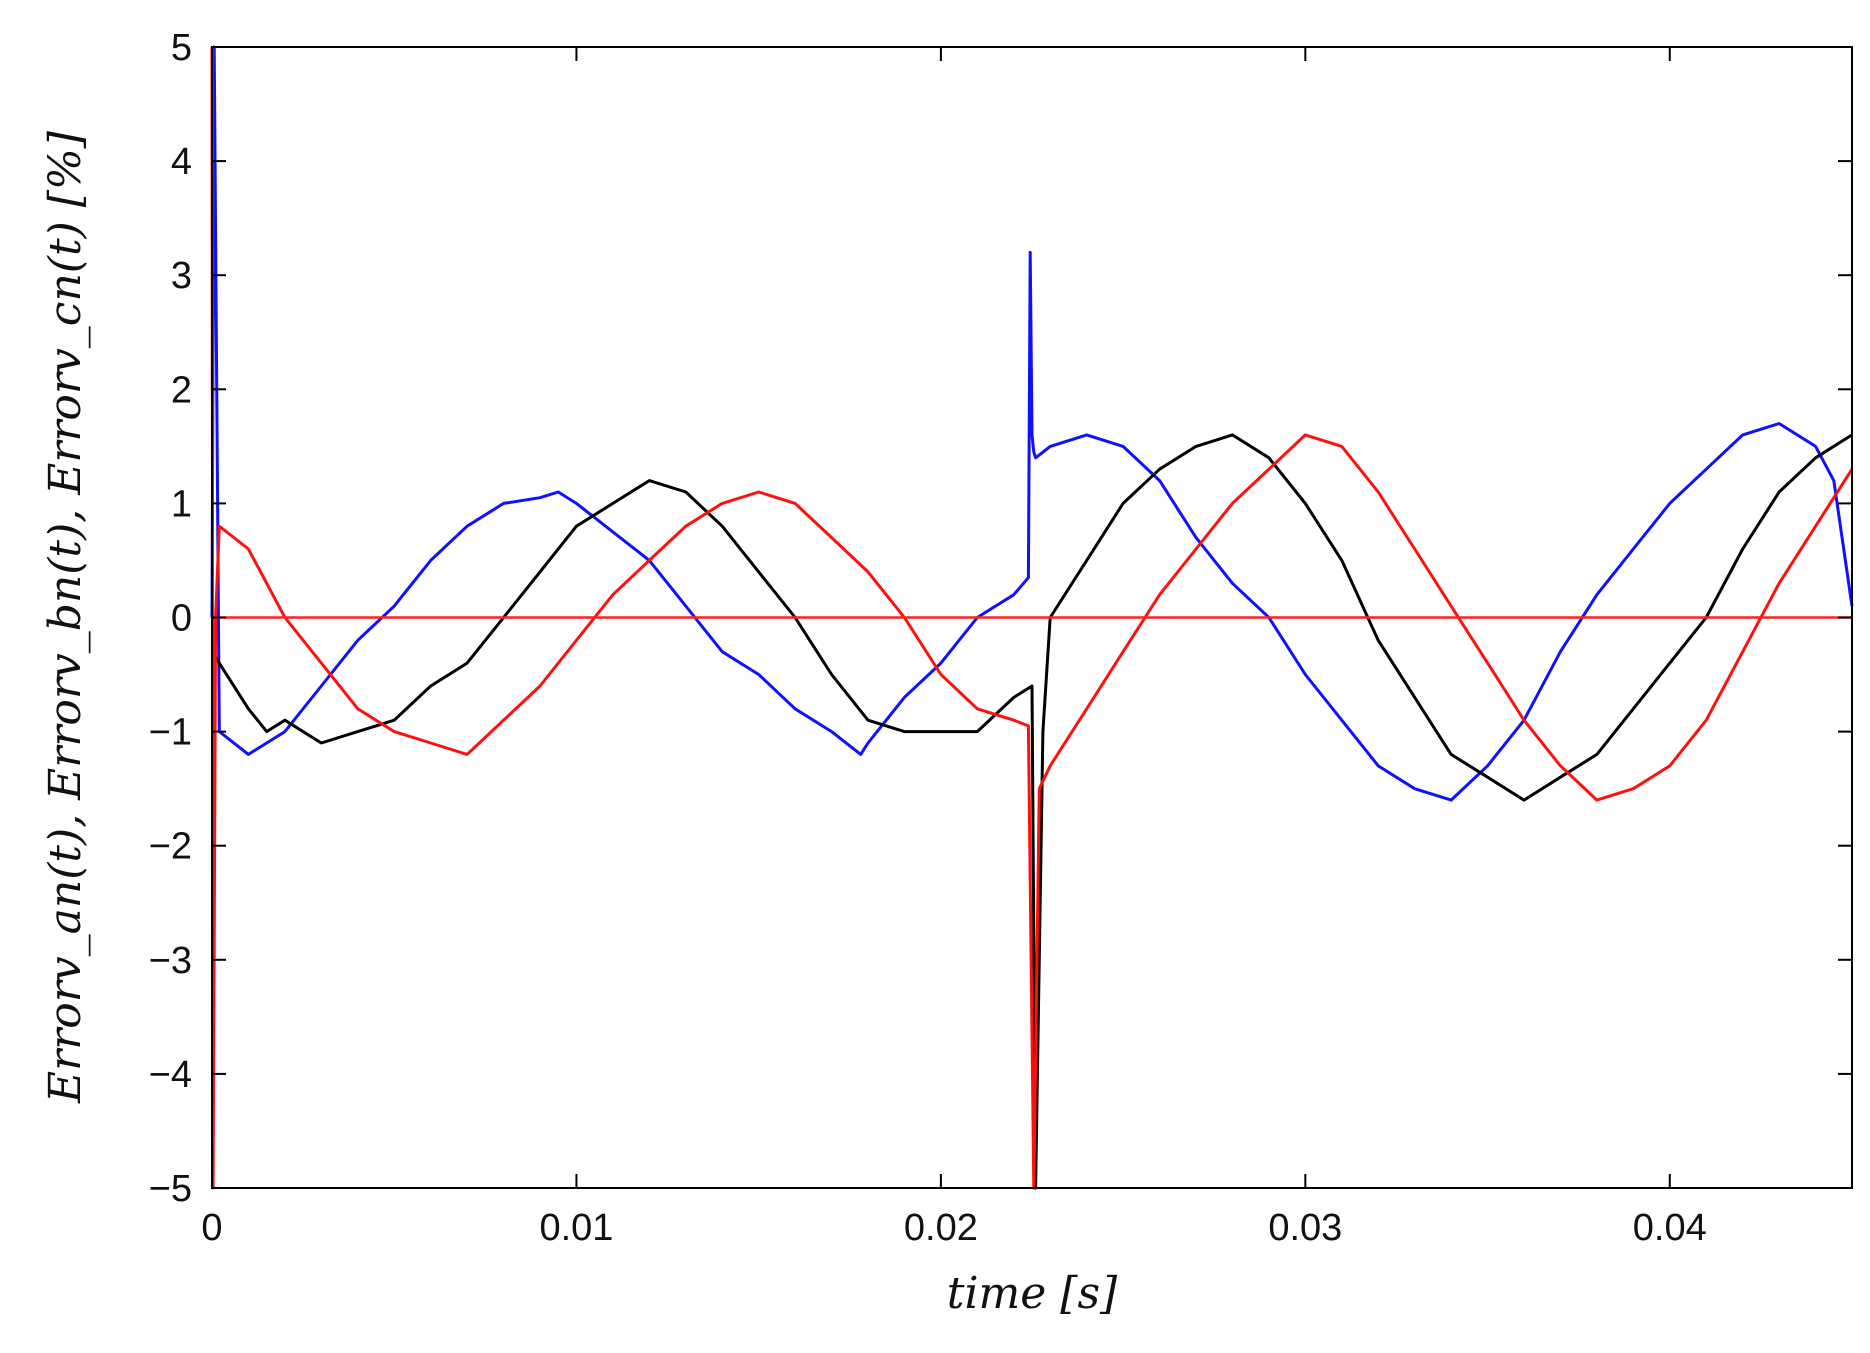 This screenshot has height=1353, width=1870. I want to click on y-tick-label: 2, so click(181, 390).